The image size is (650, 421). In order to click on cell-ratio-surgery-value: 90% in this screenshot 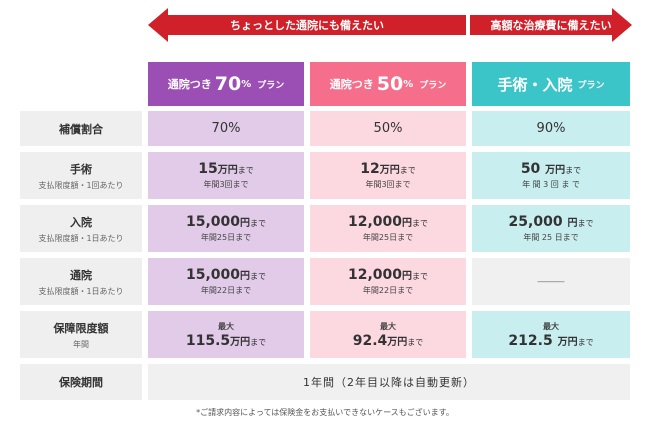, I will do `click(551, 128)`.